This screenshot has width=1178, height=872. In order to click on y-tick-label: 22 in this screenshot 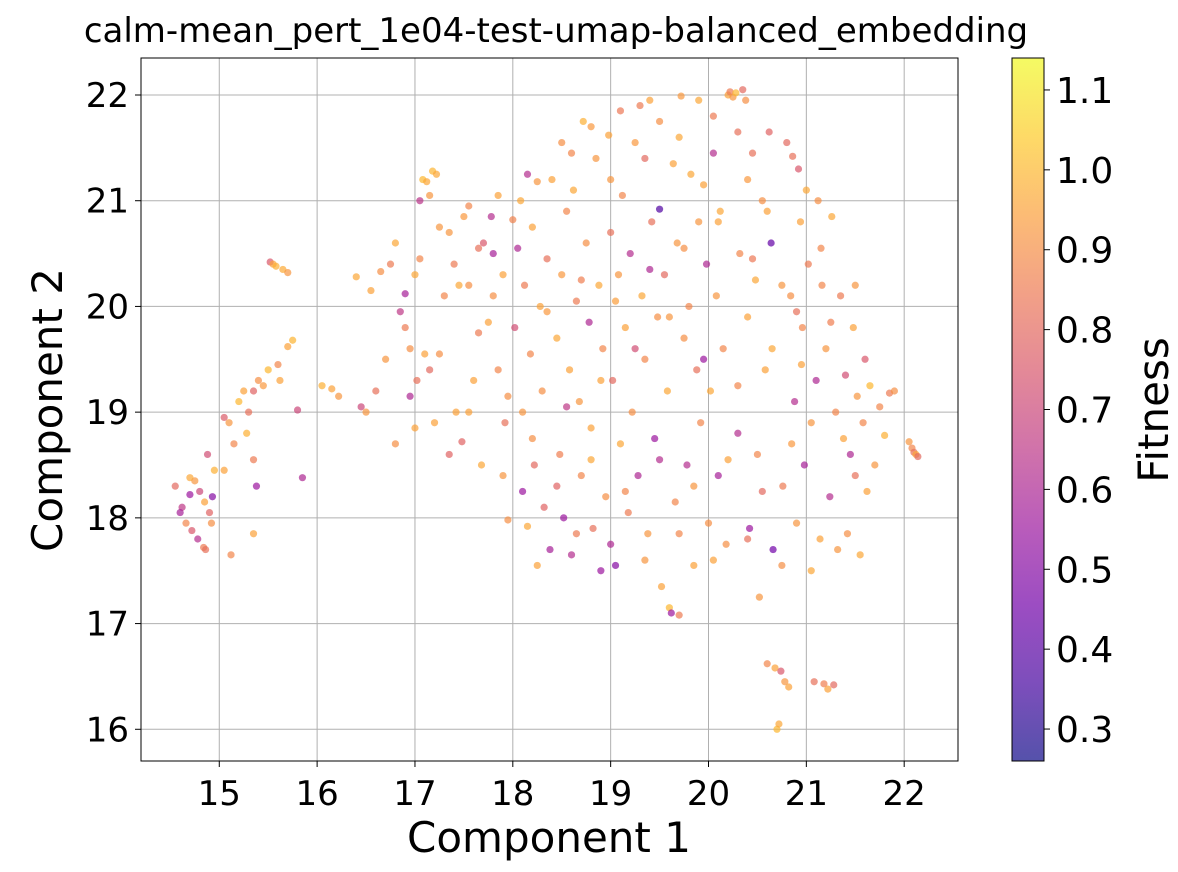, I will do `click(107, 96)`.